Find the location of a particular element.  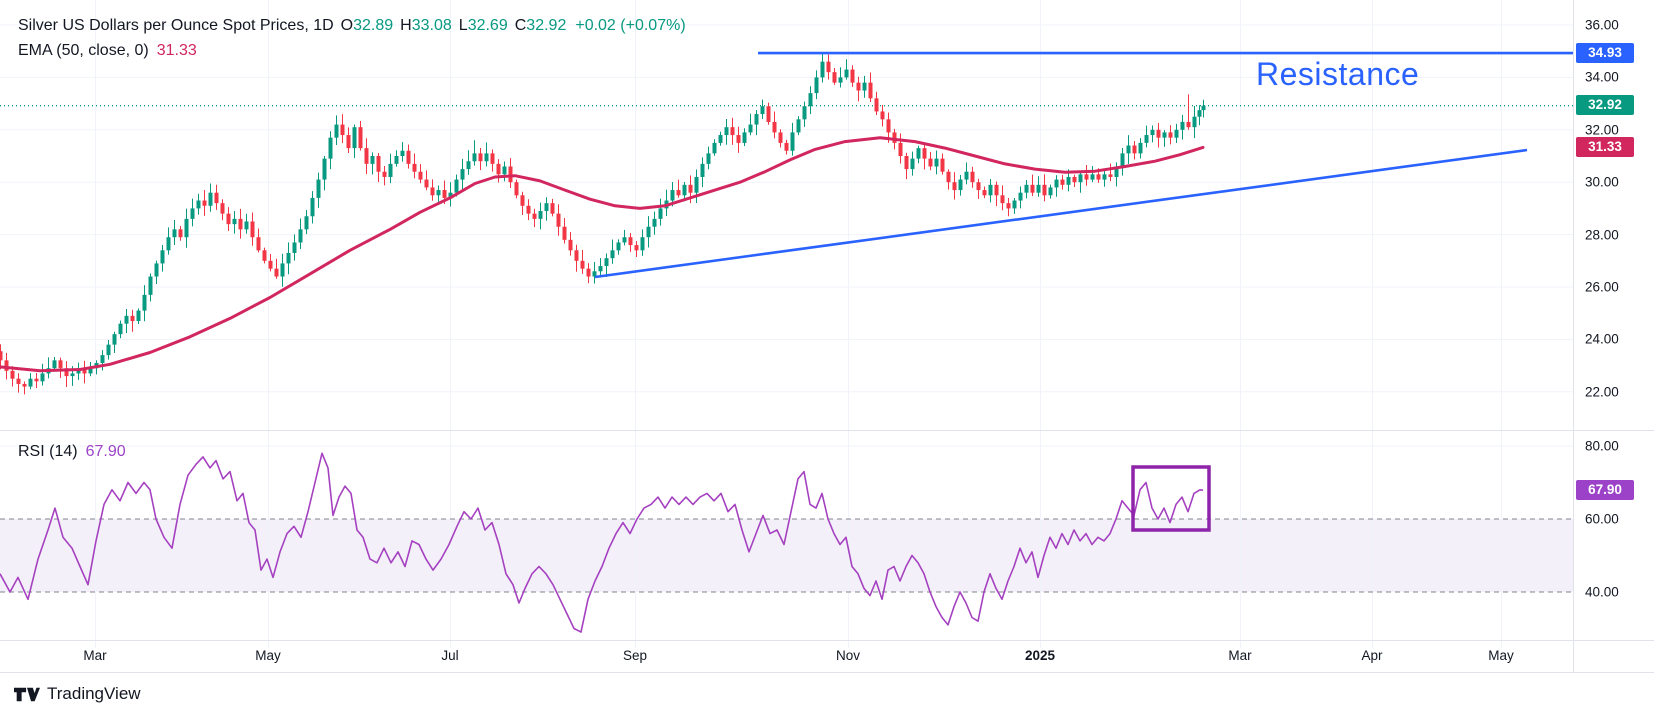

tradingview-watermark: TradingView is located at coordinates (77, 694).